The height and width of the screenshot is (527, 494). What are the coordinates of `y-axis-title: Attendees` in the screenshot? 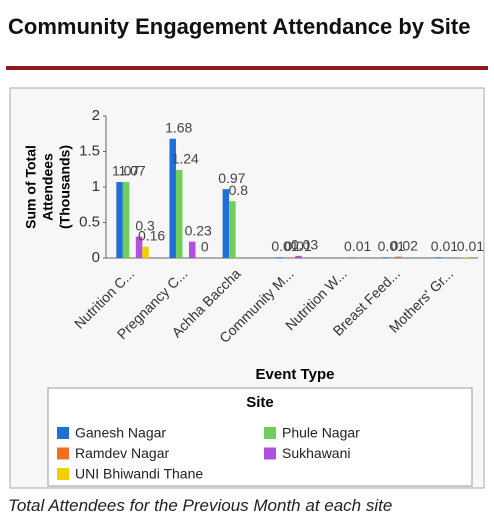 It's located at (48, 187).